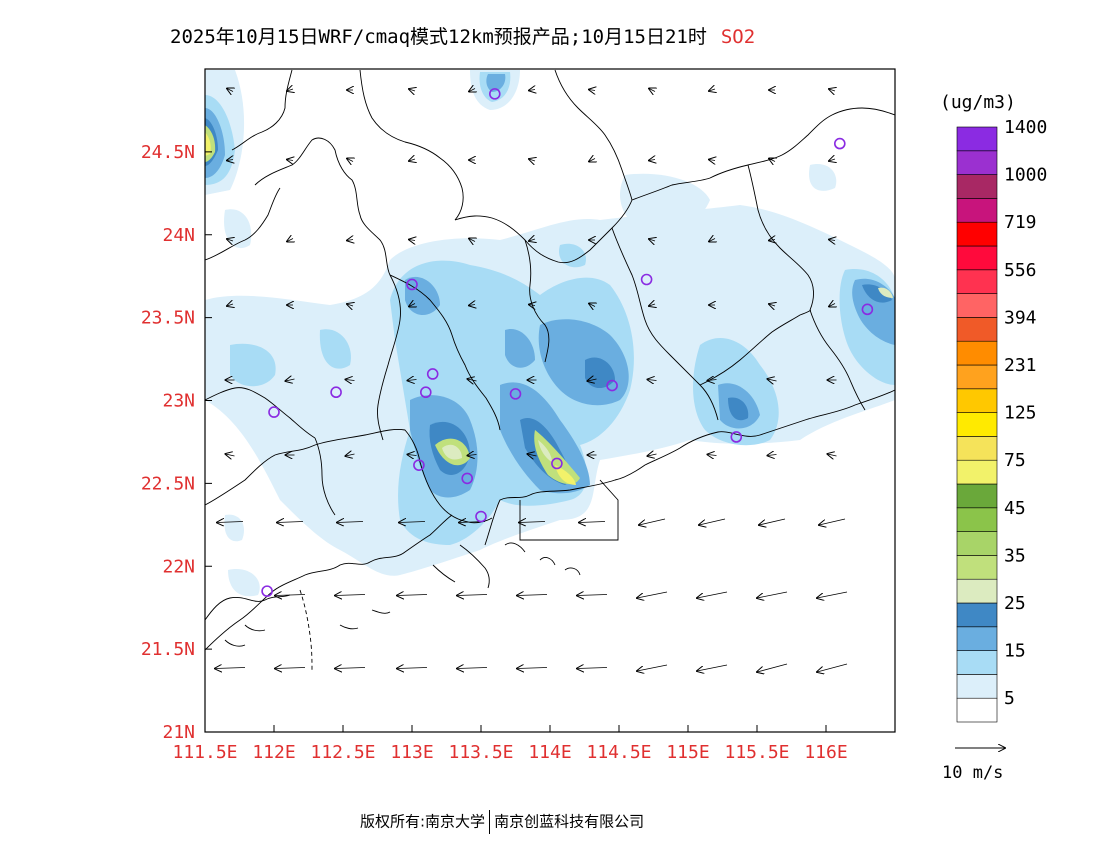  I want to click on y-axis: 21N 21.5N 22N 22.5N 23N 23.5N 24N 24.5N, so click(176, 442).